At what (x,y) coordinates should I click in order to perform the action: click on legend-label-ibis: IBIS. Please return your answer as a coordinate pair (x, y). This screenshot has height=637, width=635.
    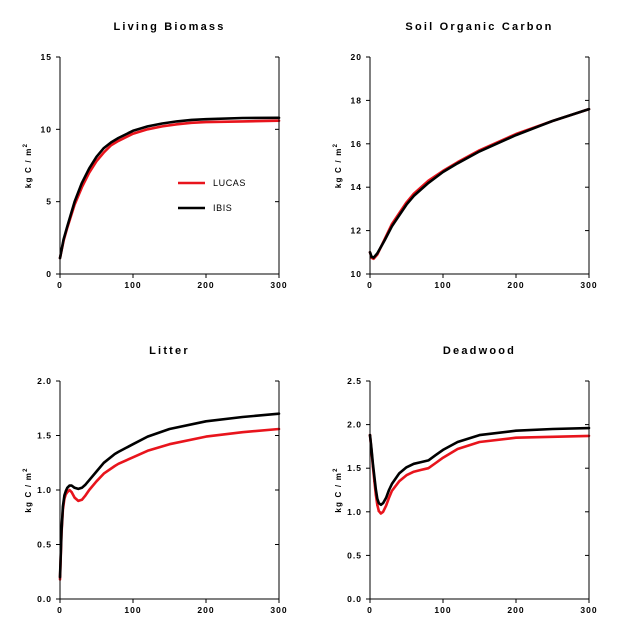
    Looking at the image, I should click on (222, 208).